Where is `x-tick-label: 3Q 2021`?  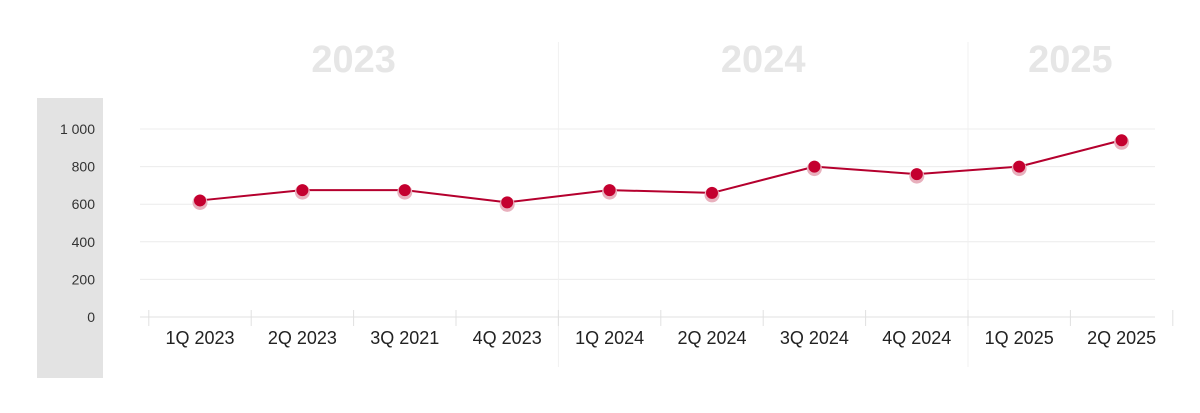
x-tick-label: 3Q 2021 is located at coordinates (404, 338).